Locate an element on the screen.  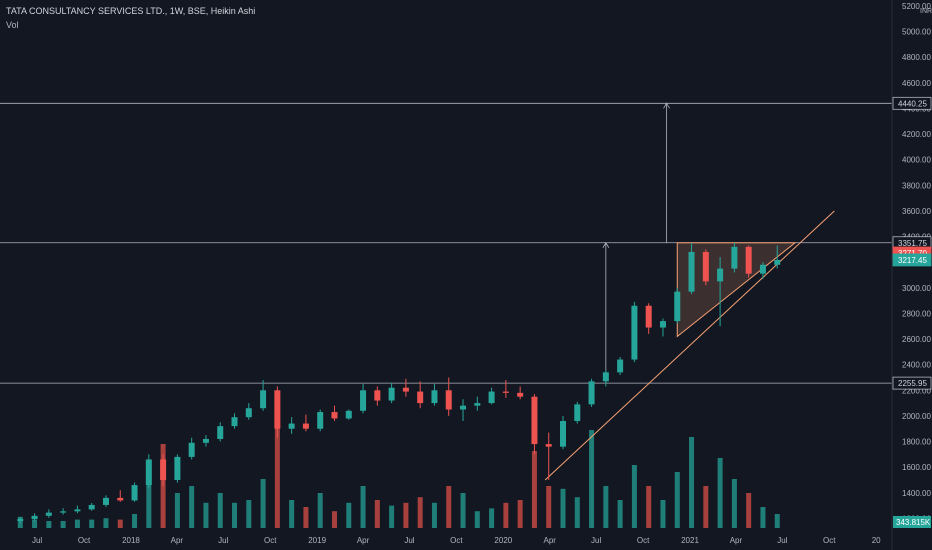
time-tick-label: Apr is located at coordinates (177, 540).